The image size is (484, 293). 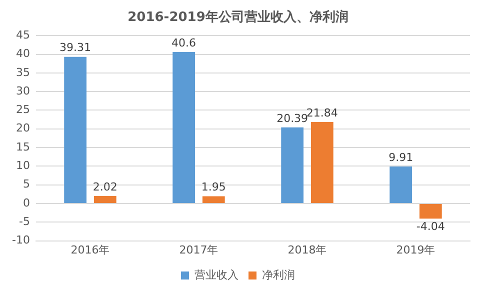 I want to click on y-tick-label: 45, so click(x=23, y=35).